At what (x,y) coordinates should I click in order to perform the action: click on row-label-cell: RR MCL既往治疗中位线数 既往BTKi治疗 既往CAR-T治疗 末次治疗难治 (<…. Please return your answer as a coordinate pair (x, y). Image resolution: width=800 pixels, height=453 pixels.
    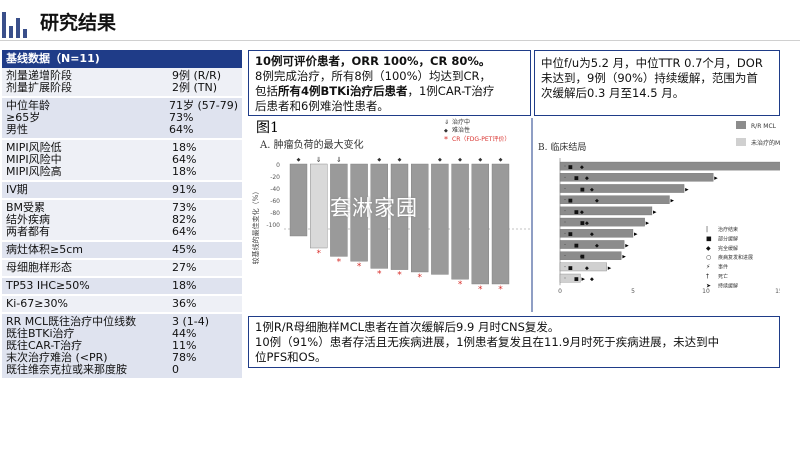
    Looking at the image, I should click on (85, 346).